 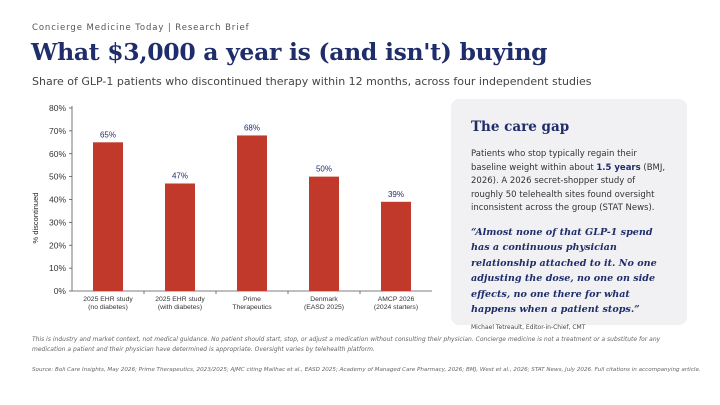 What do you see at coordinates (180, 303) in the screenshot?
I see `x-tick-label: 2025 EHR study (with diabetes)` at bounding box center [180, 303].